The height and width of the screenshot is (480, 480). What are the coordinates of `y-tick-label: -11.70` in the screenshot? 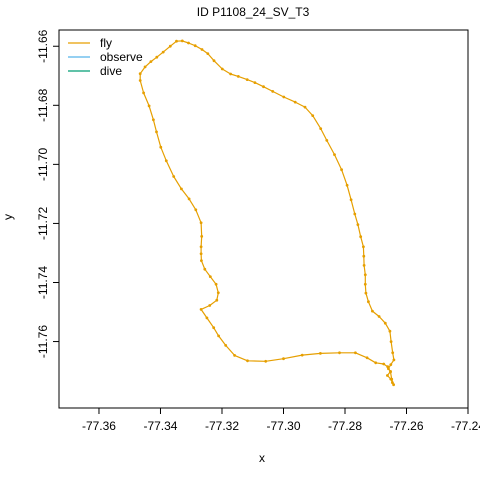 It's located at (43, 163).